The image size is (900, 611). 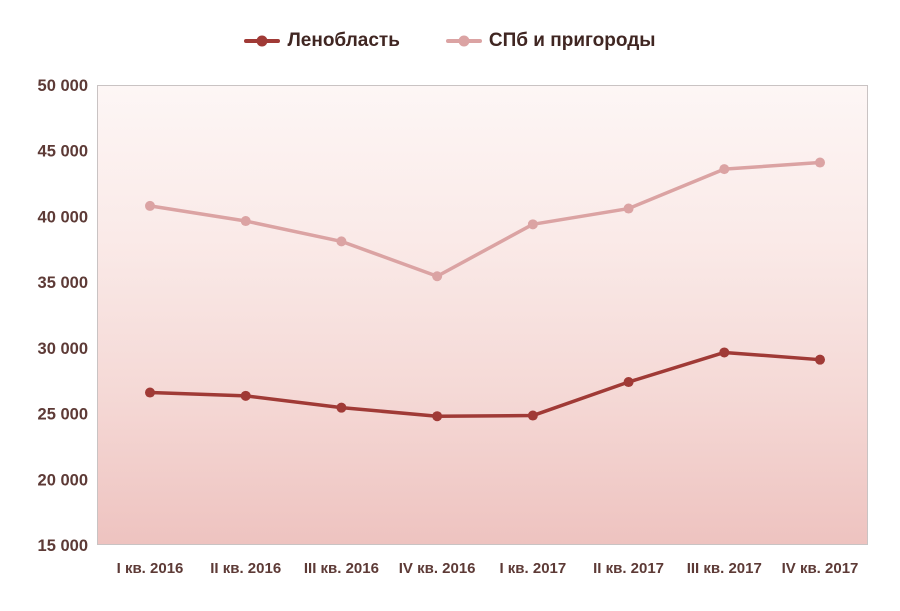 I want to click on y-axis-tick-label: 45 000, so click(x=63, y=152).